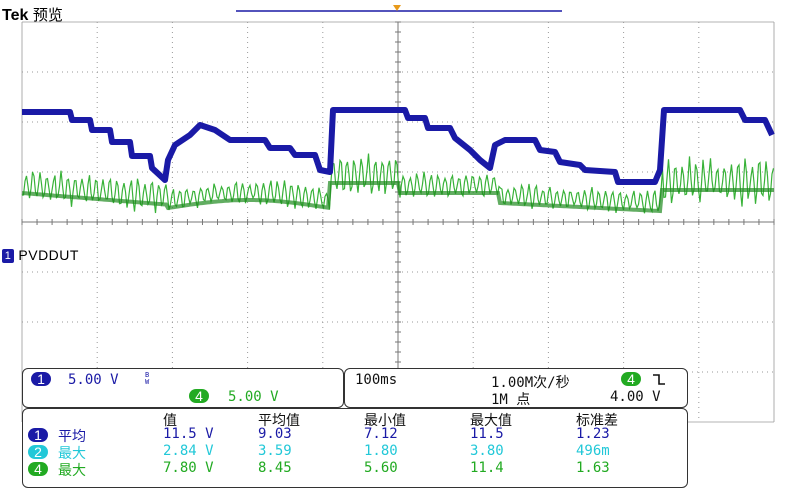  What do you see at coordinates (275, 434) in the screenshot?
I see `measurement-value: 9.03` at bounding box center [275, 434].